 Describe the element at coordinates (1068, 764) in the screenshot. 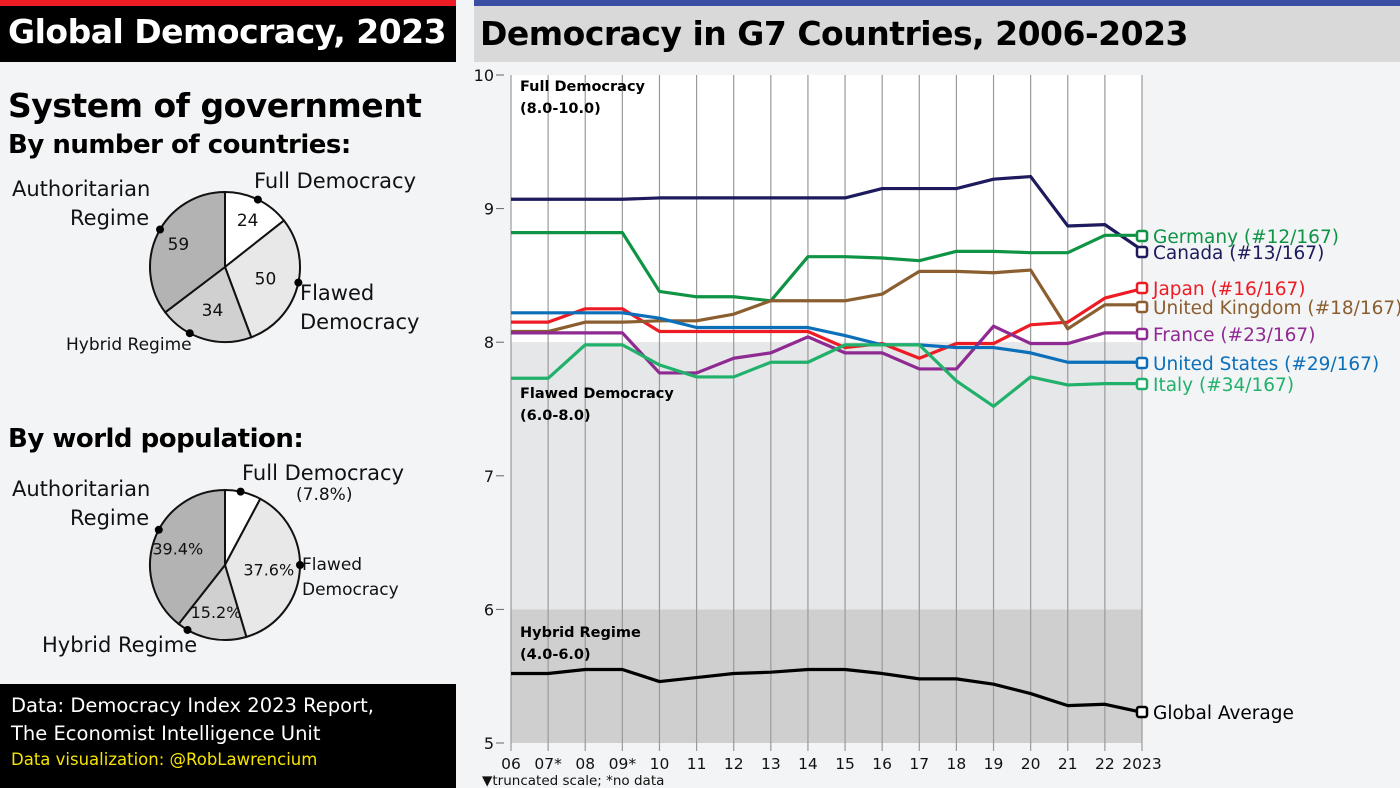

I see `x-tick-label: 21` at that location.